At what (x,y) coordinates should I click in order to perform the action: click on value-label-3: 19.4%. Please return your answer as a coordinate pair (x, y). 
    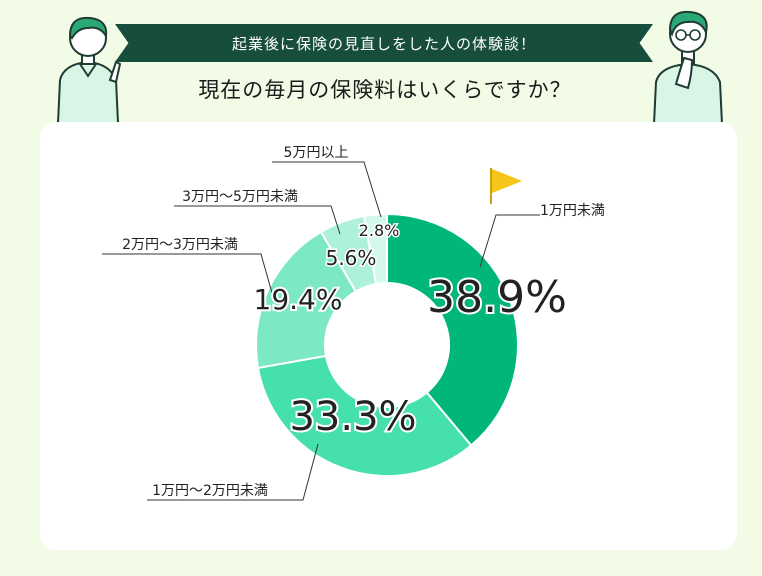
    Looking at the image, I should click on (298, 299).